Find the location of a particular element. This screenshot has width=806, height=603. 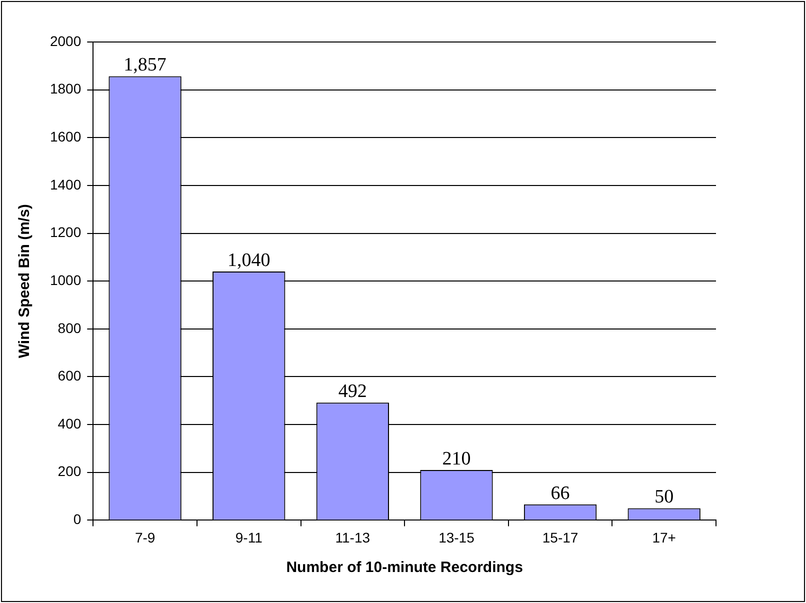

x-tick-label: 7-9 is located at coordinates (145, 537).